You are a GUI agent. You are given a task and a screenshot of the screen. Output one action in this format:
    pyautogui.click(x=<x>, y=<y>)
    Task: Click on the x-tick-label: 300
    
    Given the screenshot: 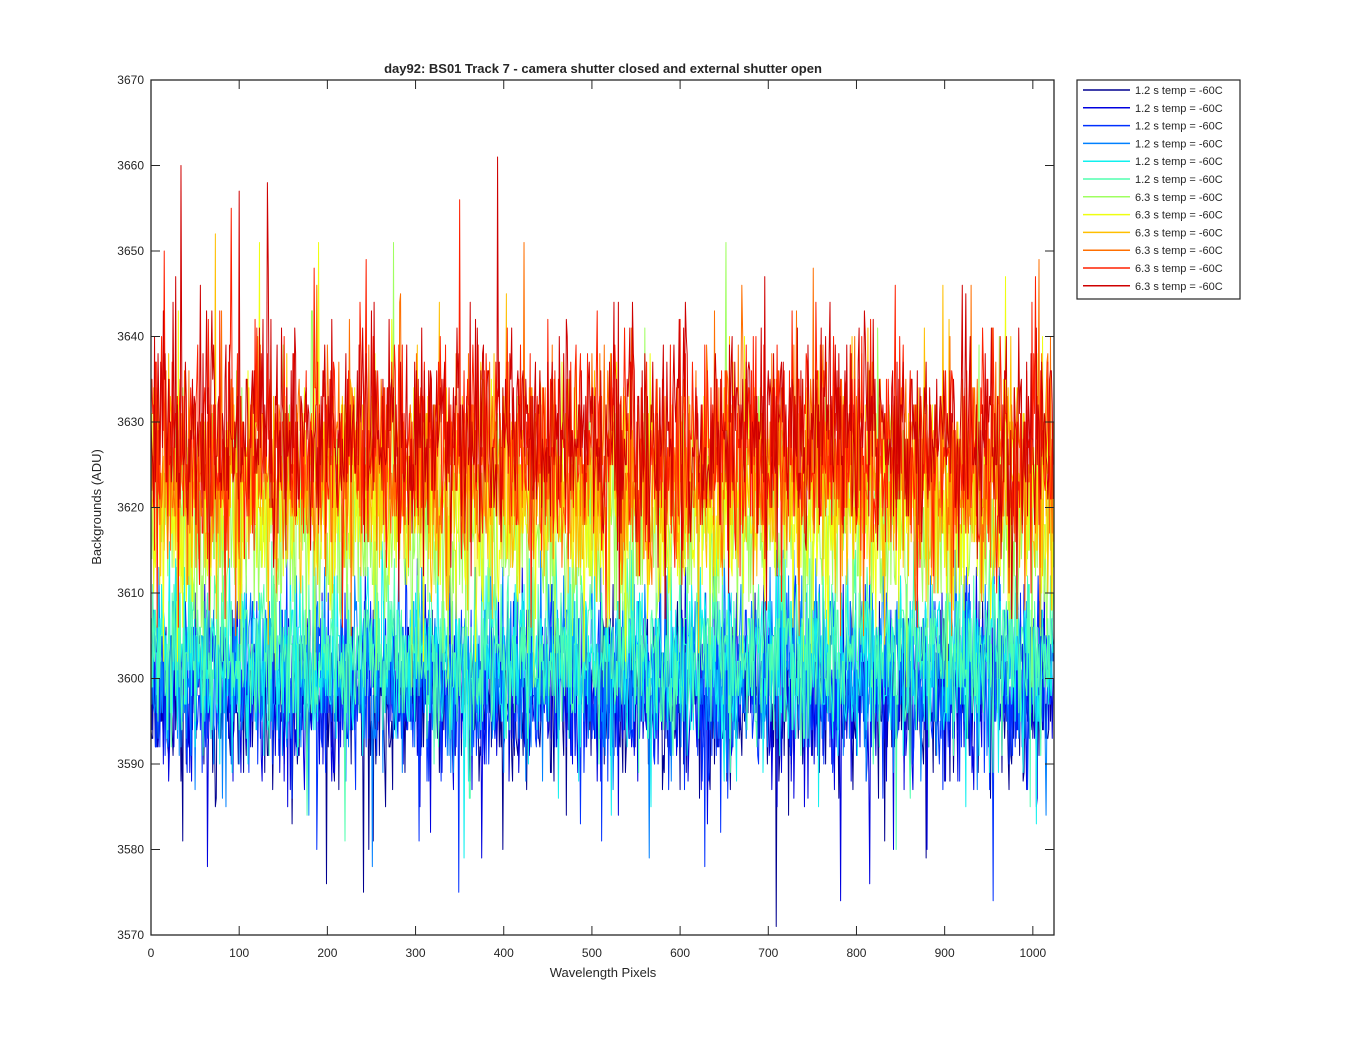 What is the action you would take?
    pyautogui.click(x=416, y=953)
    